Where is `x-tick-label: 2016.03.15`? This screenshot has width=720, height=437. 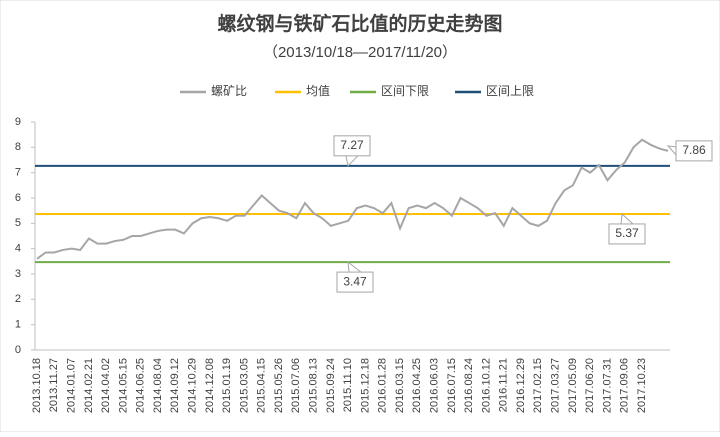 x-tick-label: 2016.03.15 is located at coordinates (400, 385).